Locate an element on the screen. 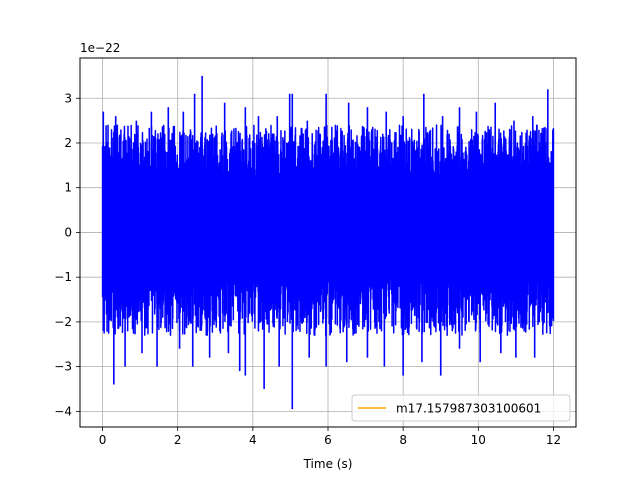 Image resolution: width=640 pixels, height=480 pixels. x-tick-label: 6 is located at coordinates (328, 440).